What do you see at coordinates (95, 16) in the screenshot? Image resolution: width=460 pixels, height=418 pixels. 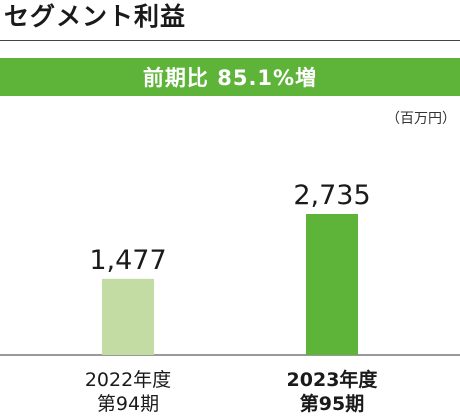 I see `chart-title: セグメント利益` at bounding box center [95, 16].